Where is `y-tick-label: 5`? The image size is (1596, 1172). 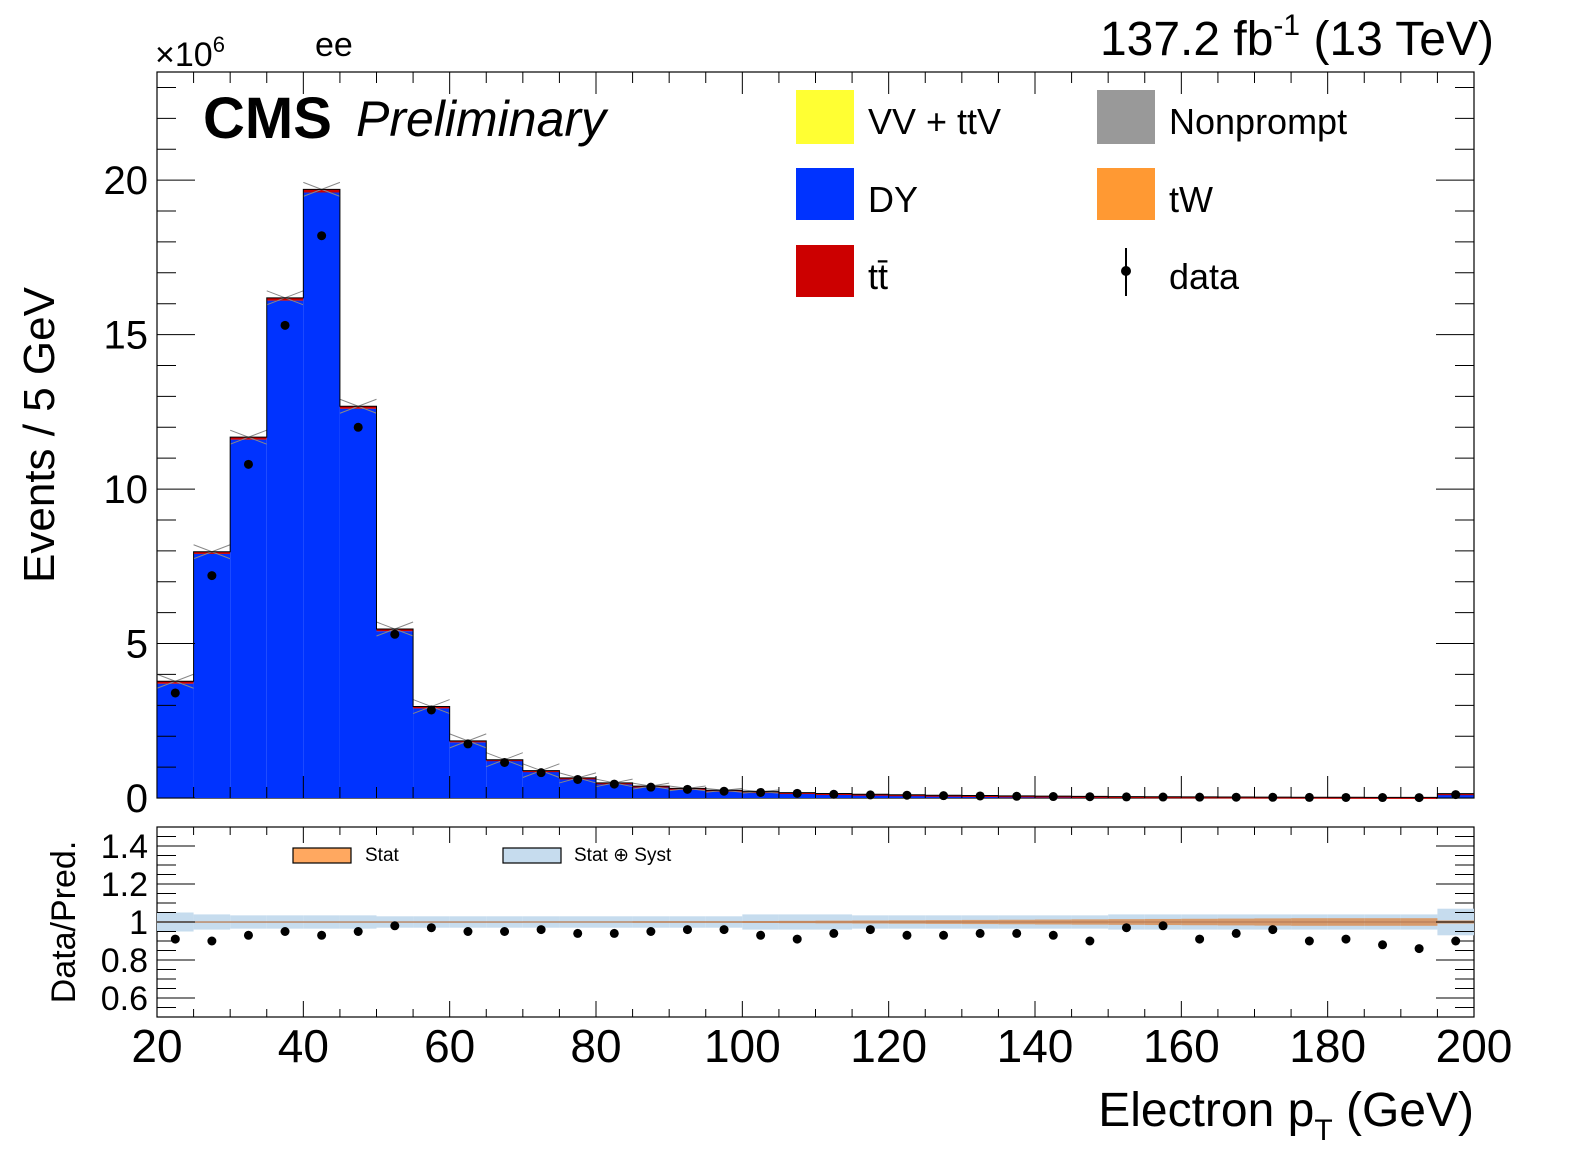
y-tick-label: 5 is located at coordinates (137, 645).